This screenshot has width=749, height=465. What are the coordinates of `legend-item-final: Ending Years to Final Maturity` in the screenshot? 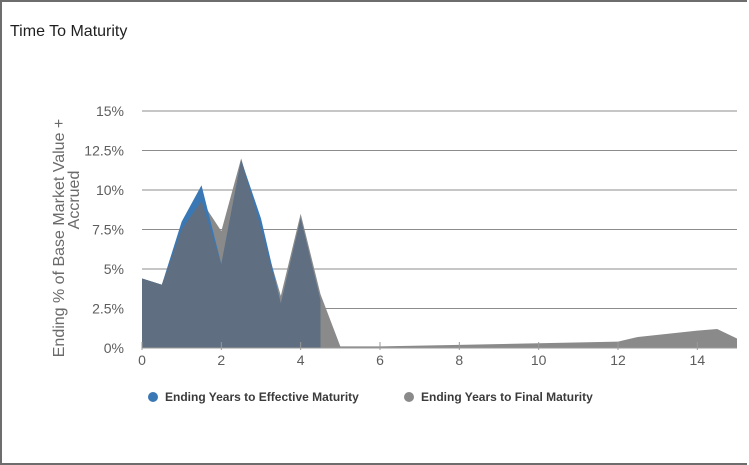 It's located at (498, 397).